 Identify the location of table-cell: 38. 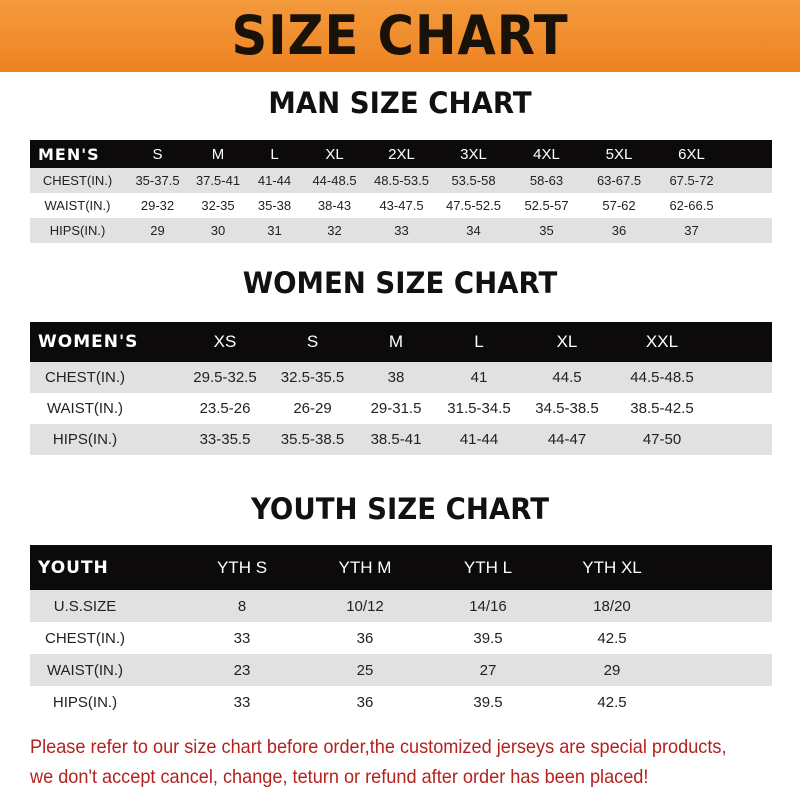
(396, 377).